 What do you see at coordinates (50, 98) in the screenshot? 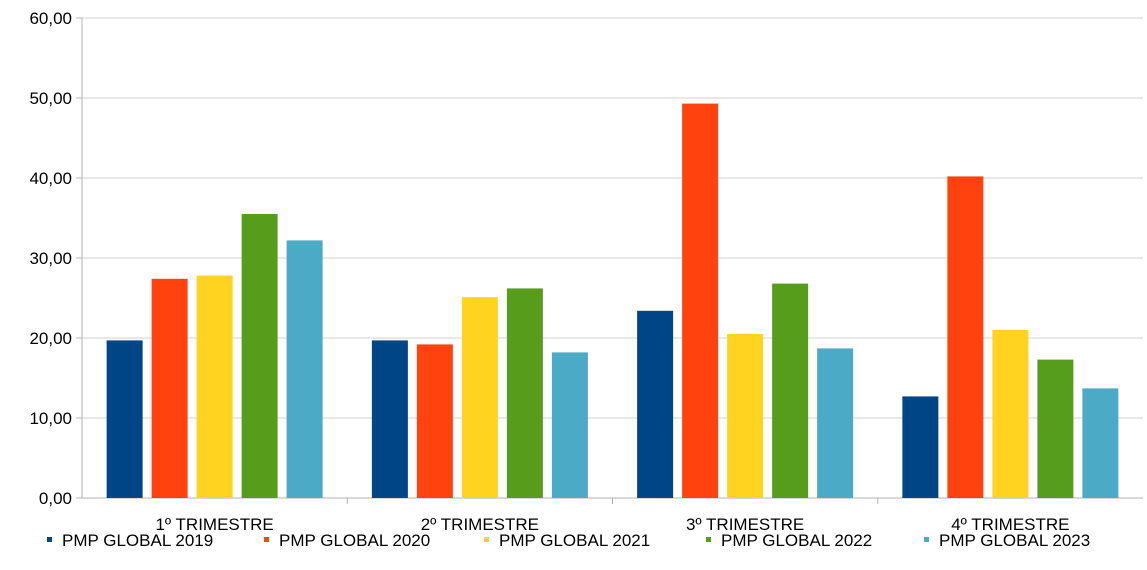
I see `y-tick-label: 50,00` at bounding box center [50, 98].